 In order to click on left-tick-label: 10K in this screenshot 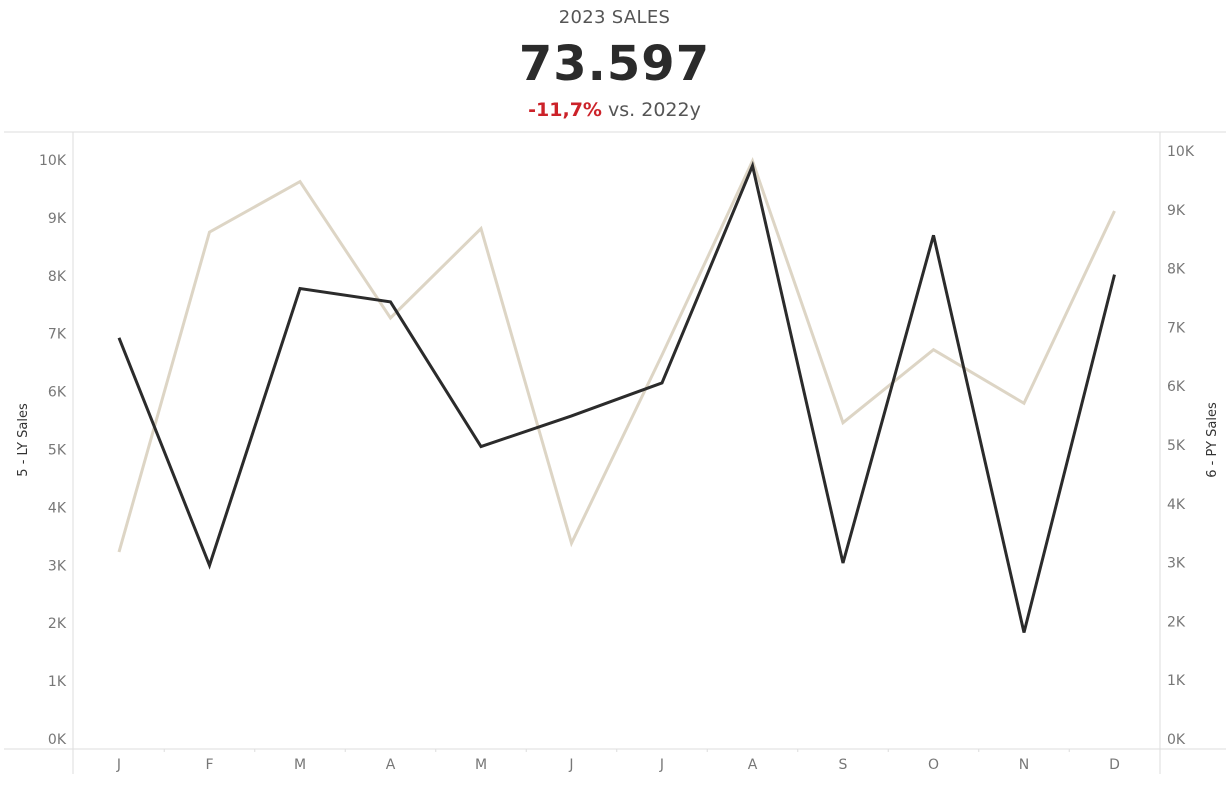, I will do `click(53, 161)`.